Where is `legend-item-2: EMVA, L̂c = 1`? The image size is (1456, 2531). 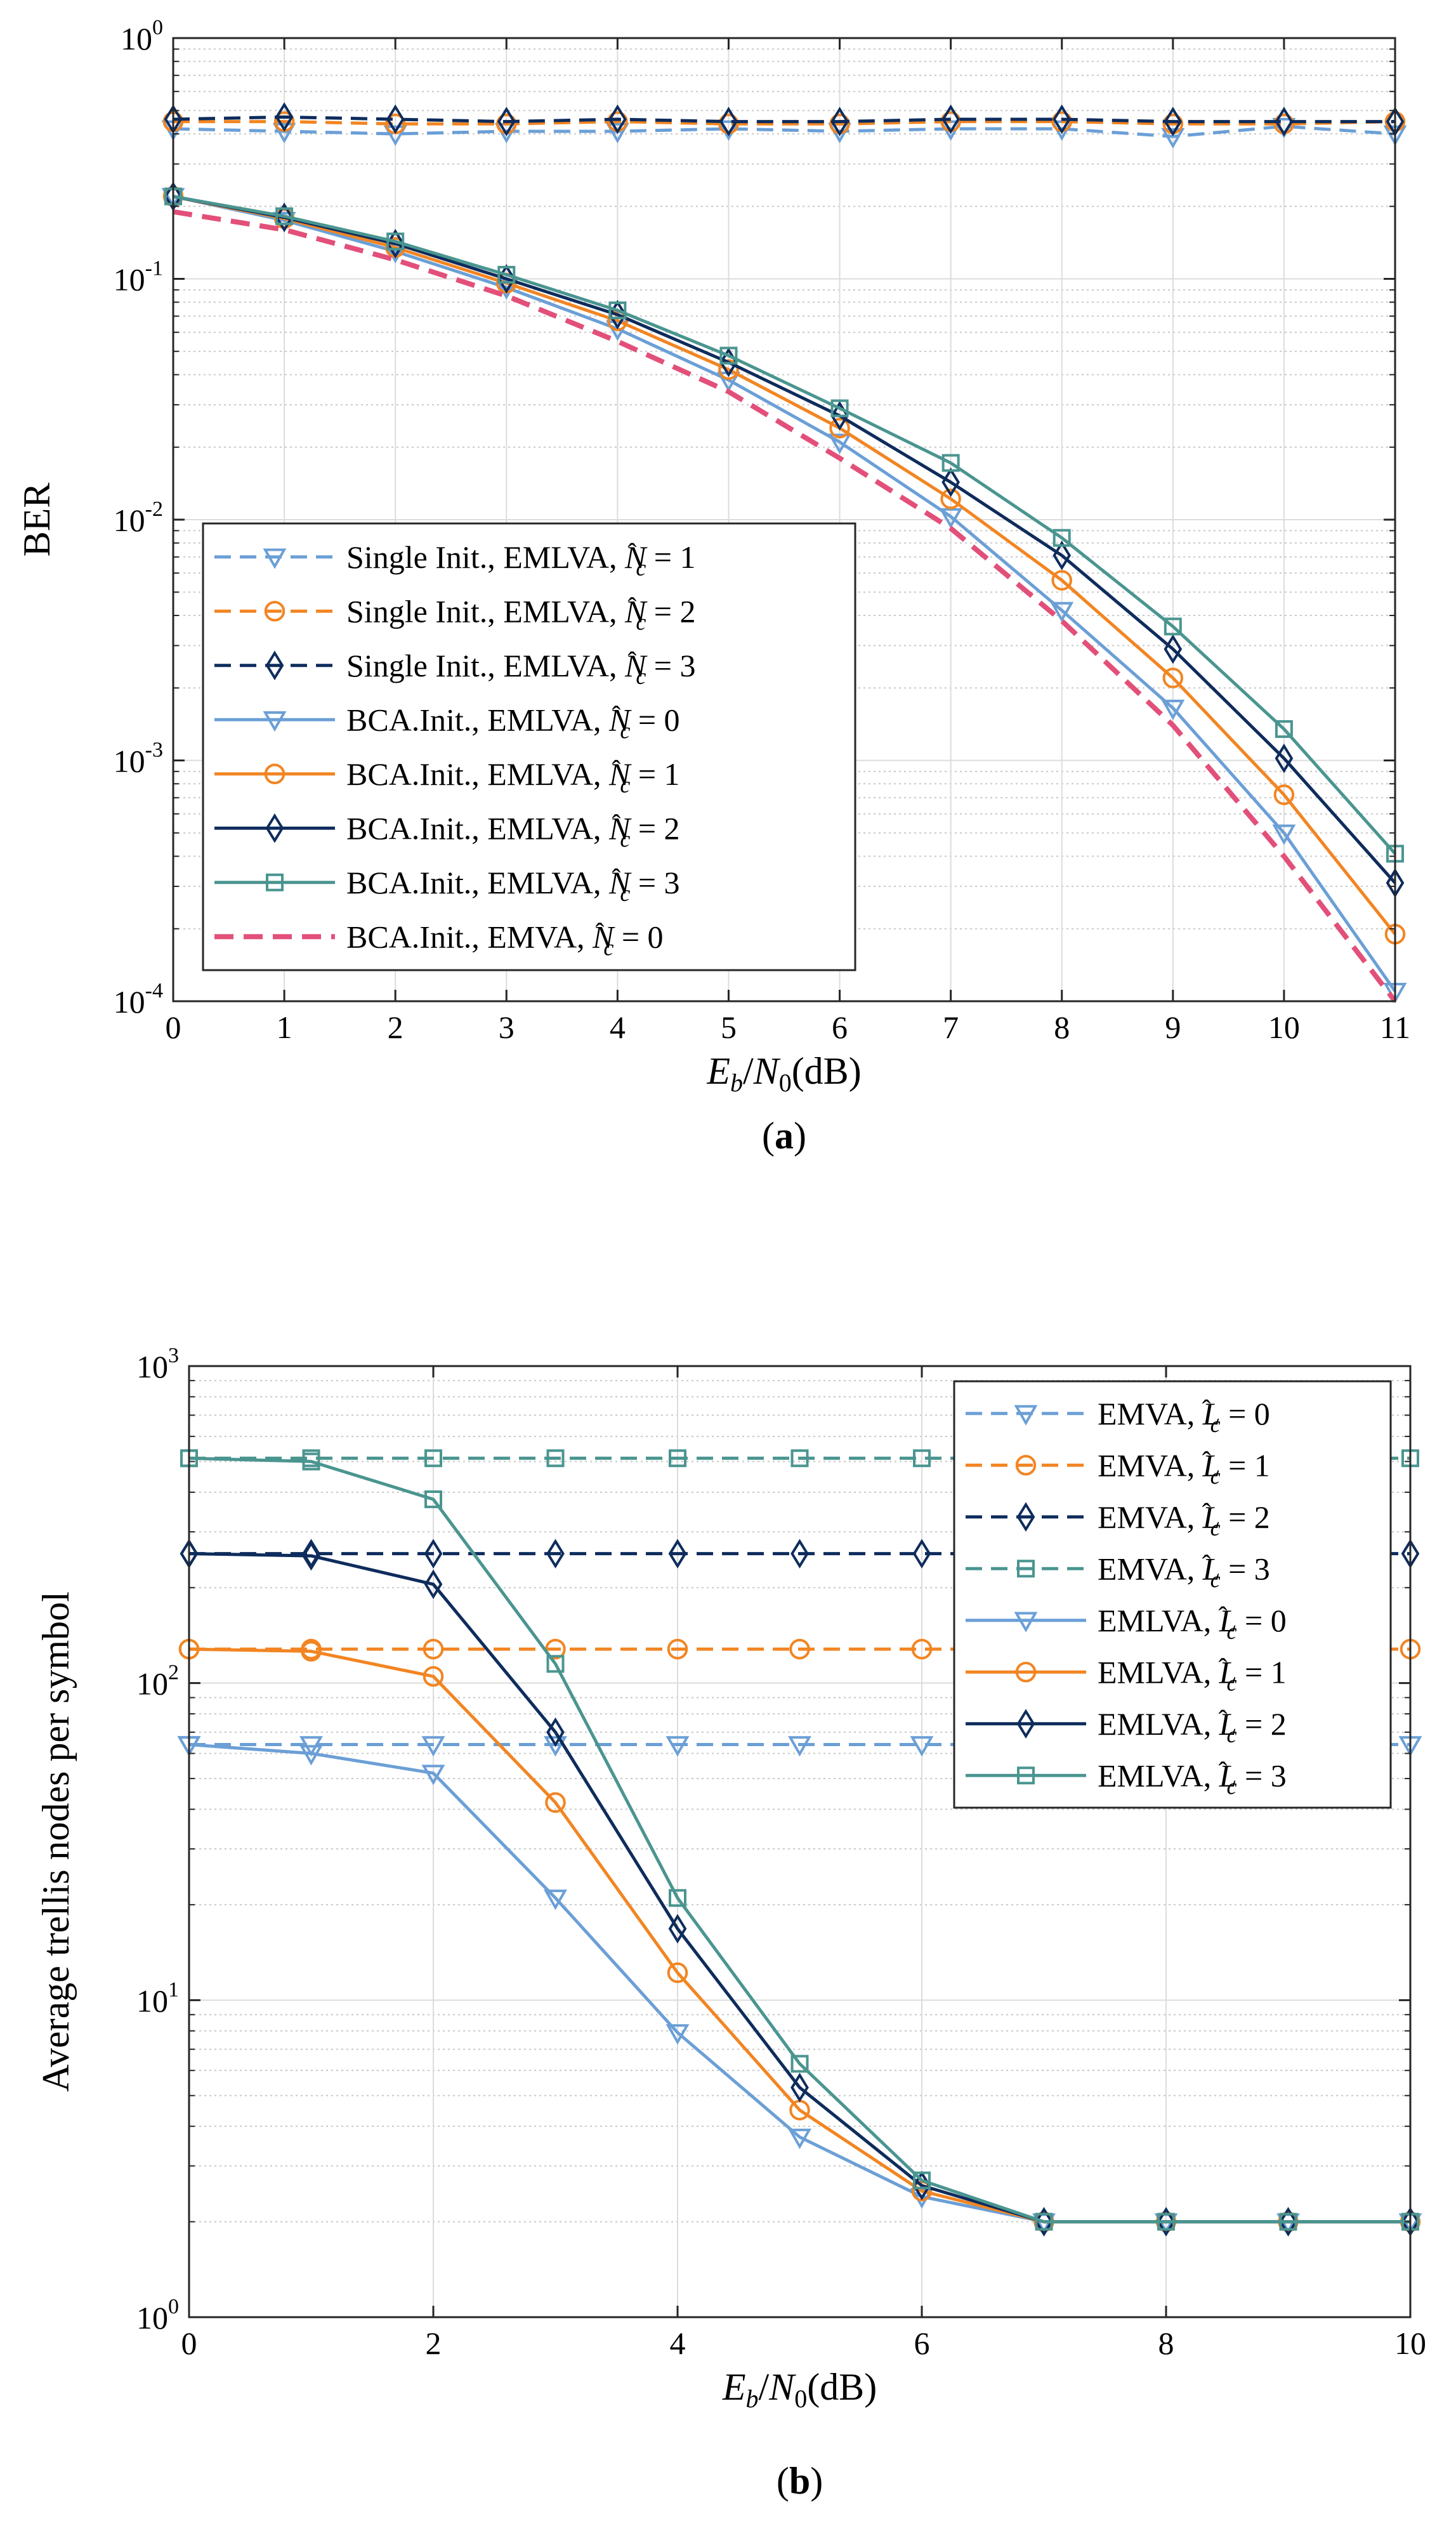
legend-item-2: EMVA, L̂c = 1 is located at coordinates (1118, 1468).